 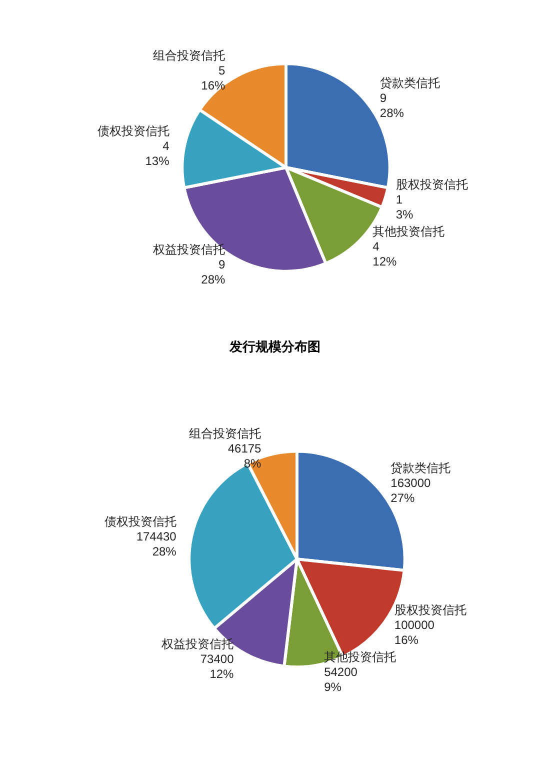 I want to click on data-label: 54200 9%, so click(x=341, y=679).